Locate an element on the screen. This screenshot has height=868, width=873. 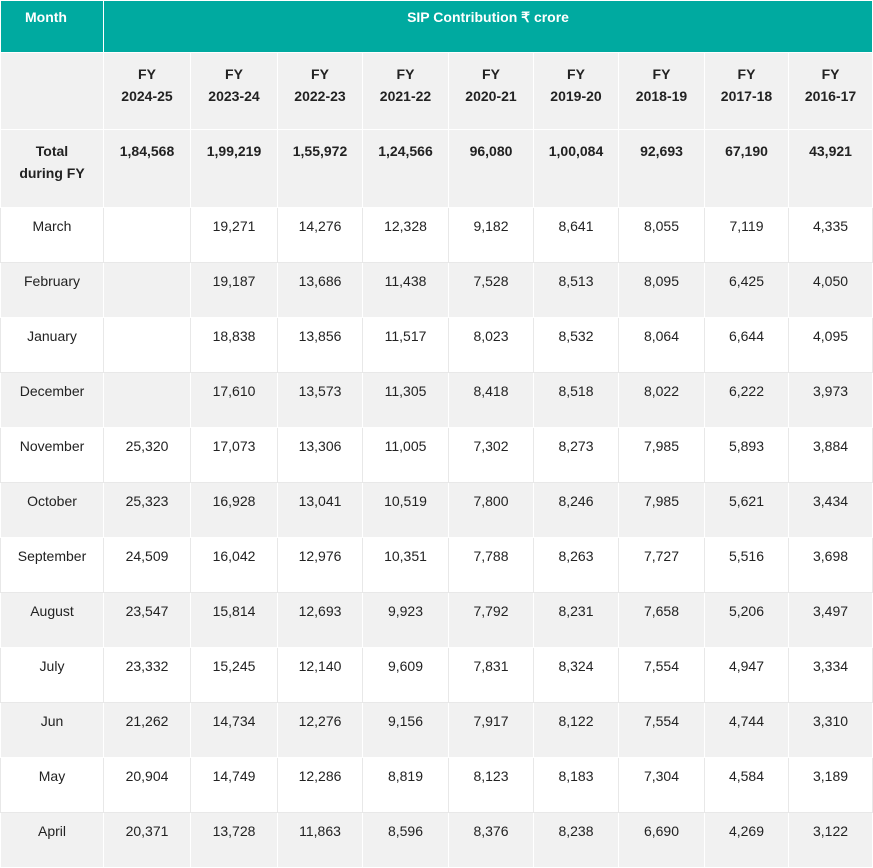
month-column-header: Month is located at coordinates (52, 26).